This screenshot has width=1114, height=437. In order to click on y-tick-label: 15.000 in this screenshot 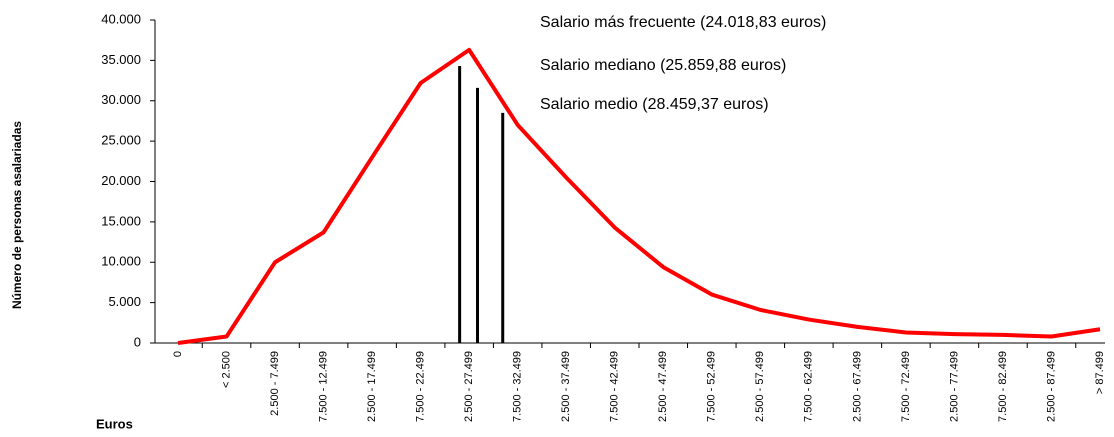, I will do `click(121, 220)`.